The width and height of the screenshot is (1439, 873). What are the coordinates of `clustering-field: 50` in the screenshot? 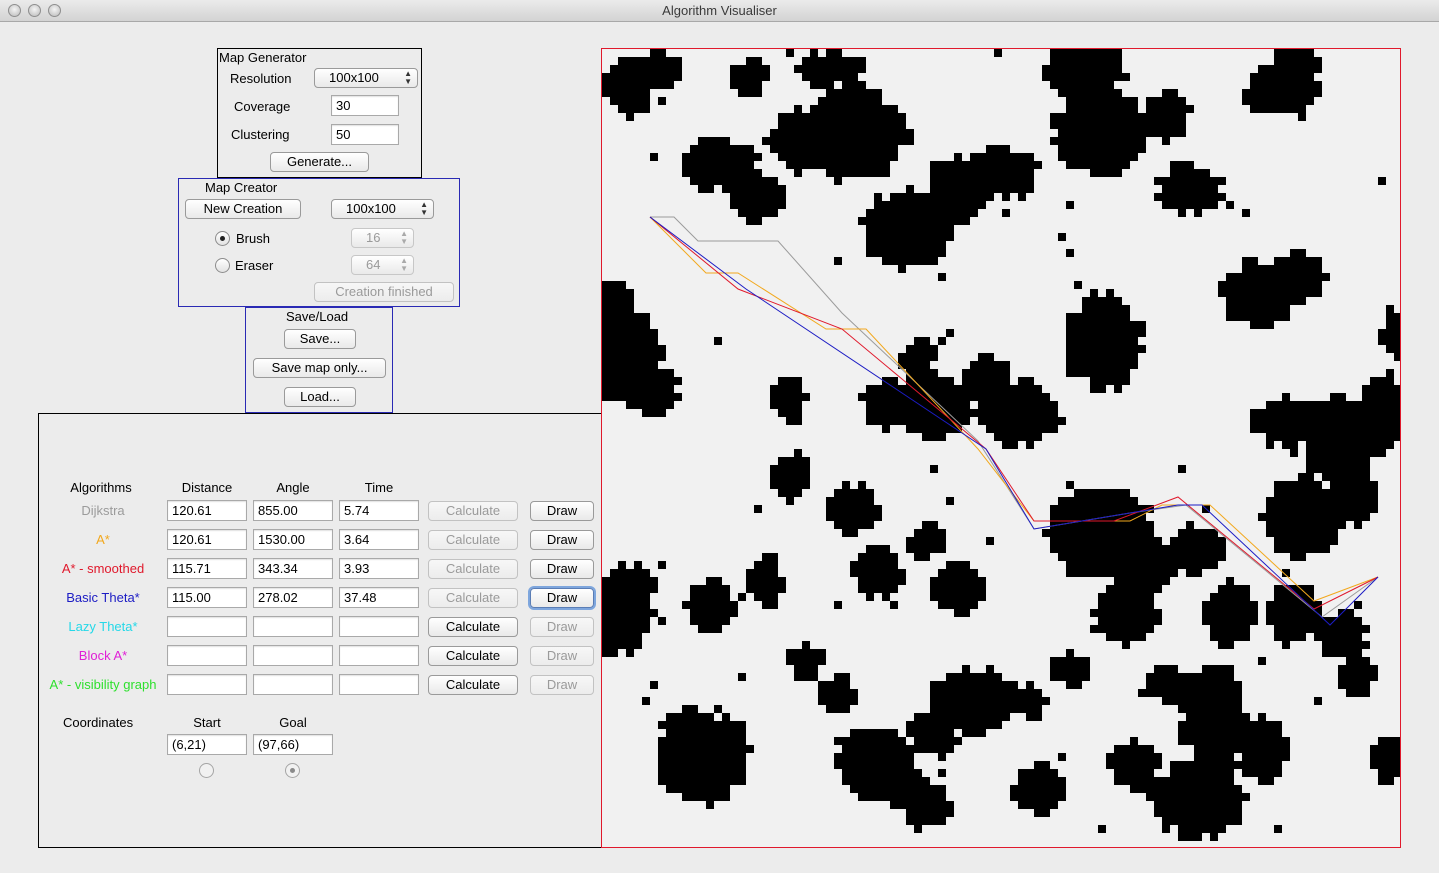 It's located at (365, 134).